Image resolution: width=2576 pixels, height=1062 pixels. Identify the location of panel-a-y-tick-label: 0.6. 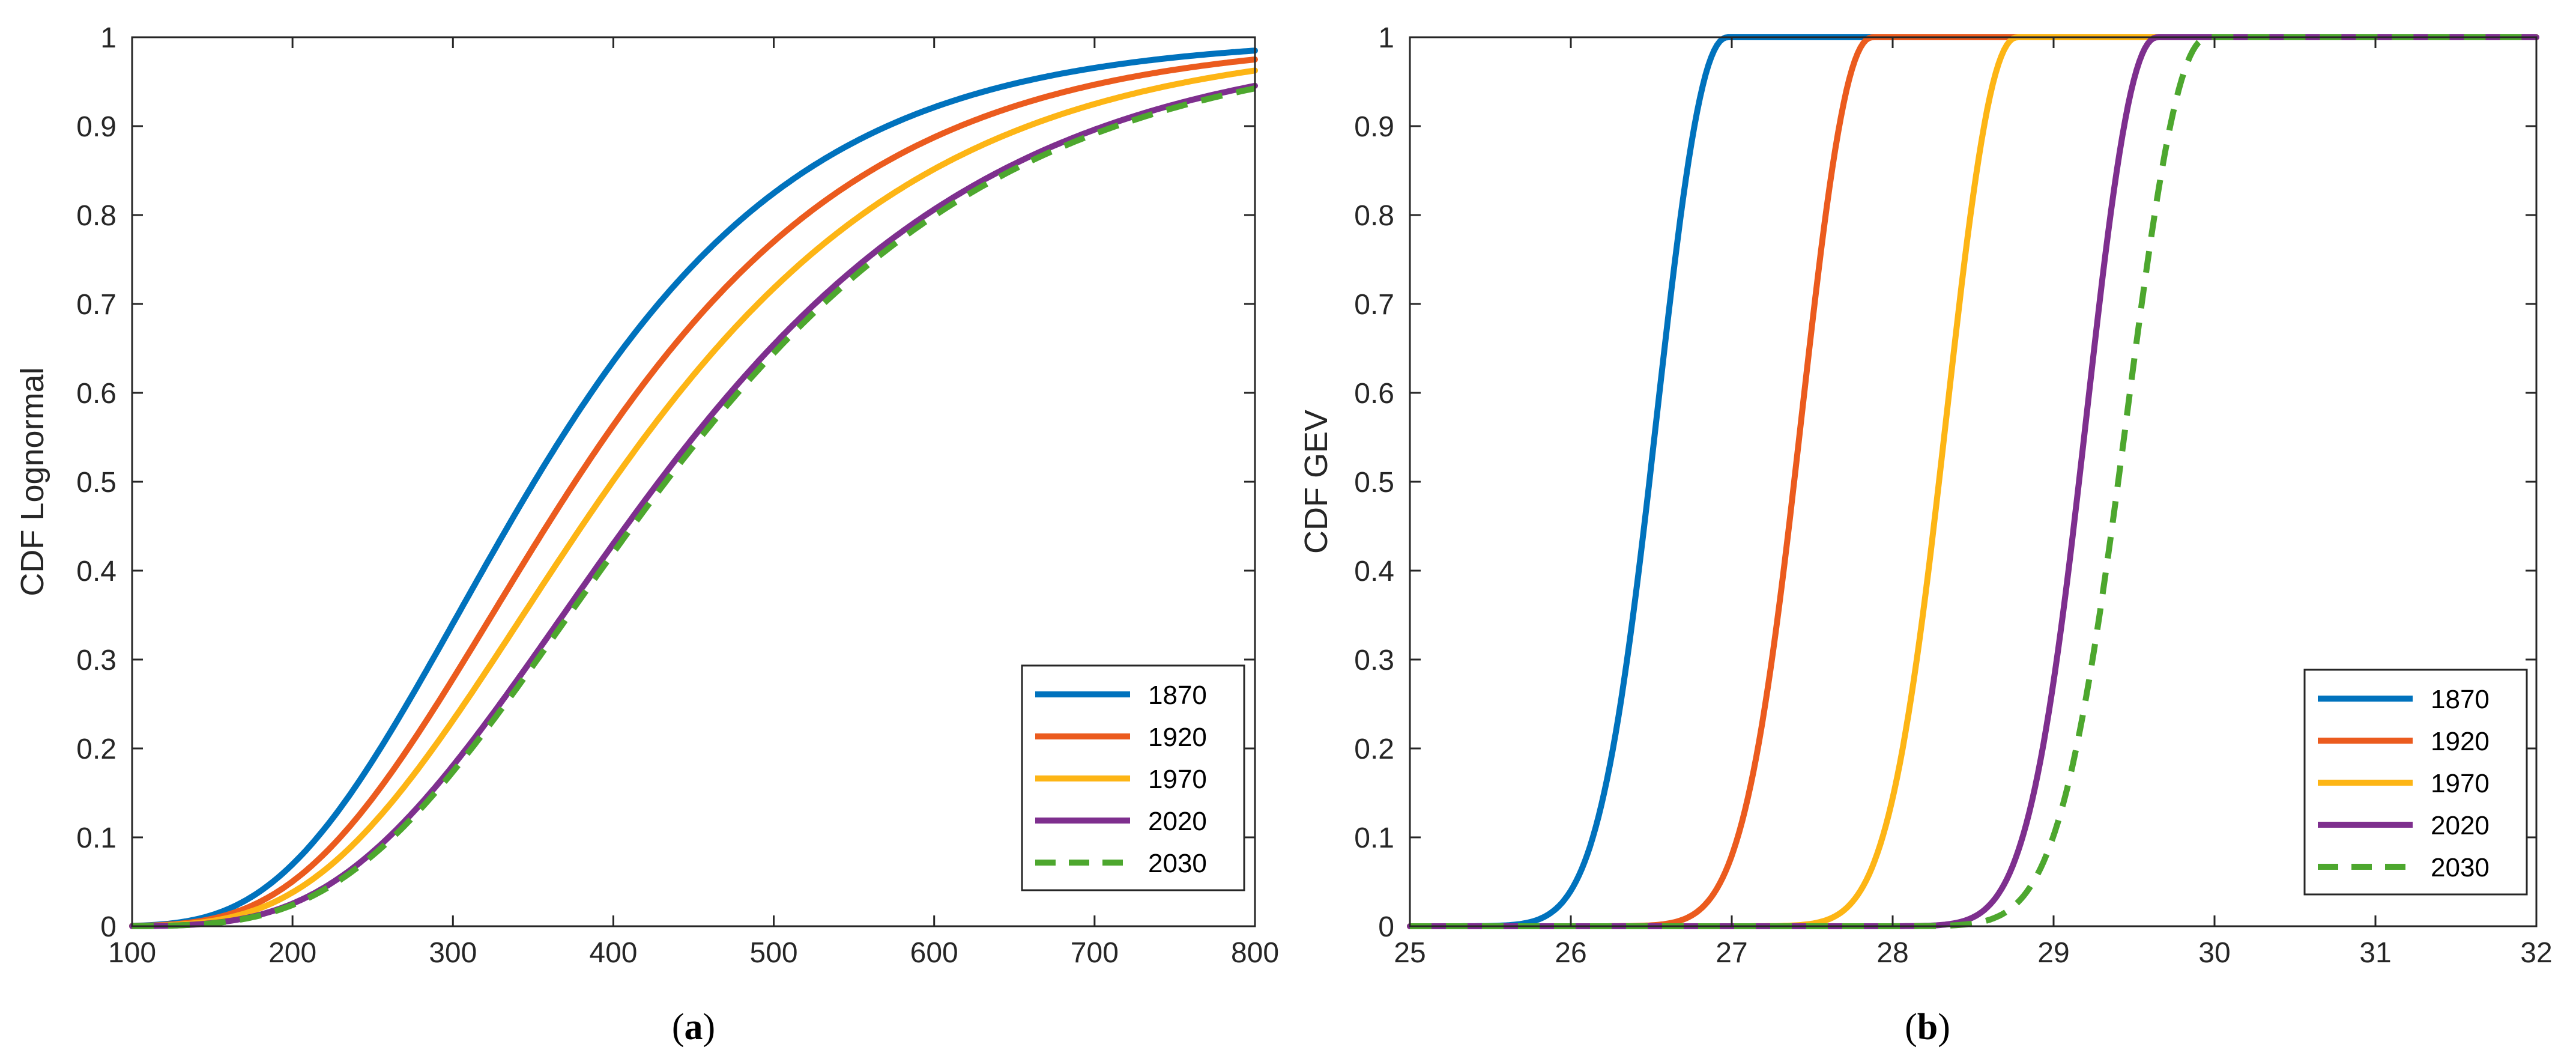
(96, 394).